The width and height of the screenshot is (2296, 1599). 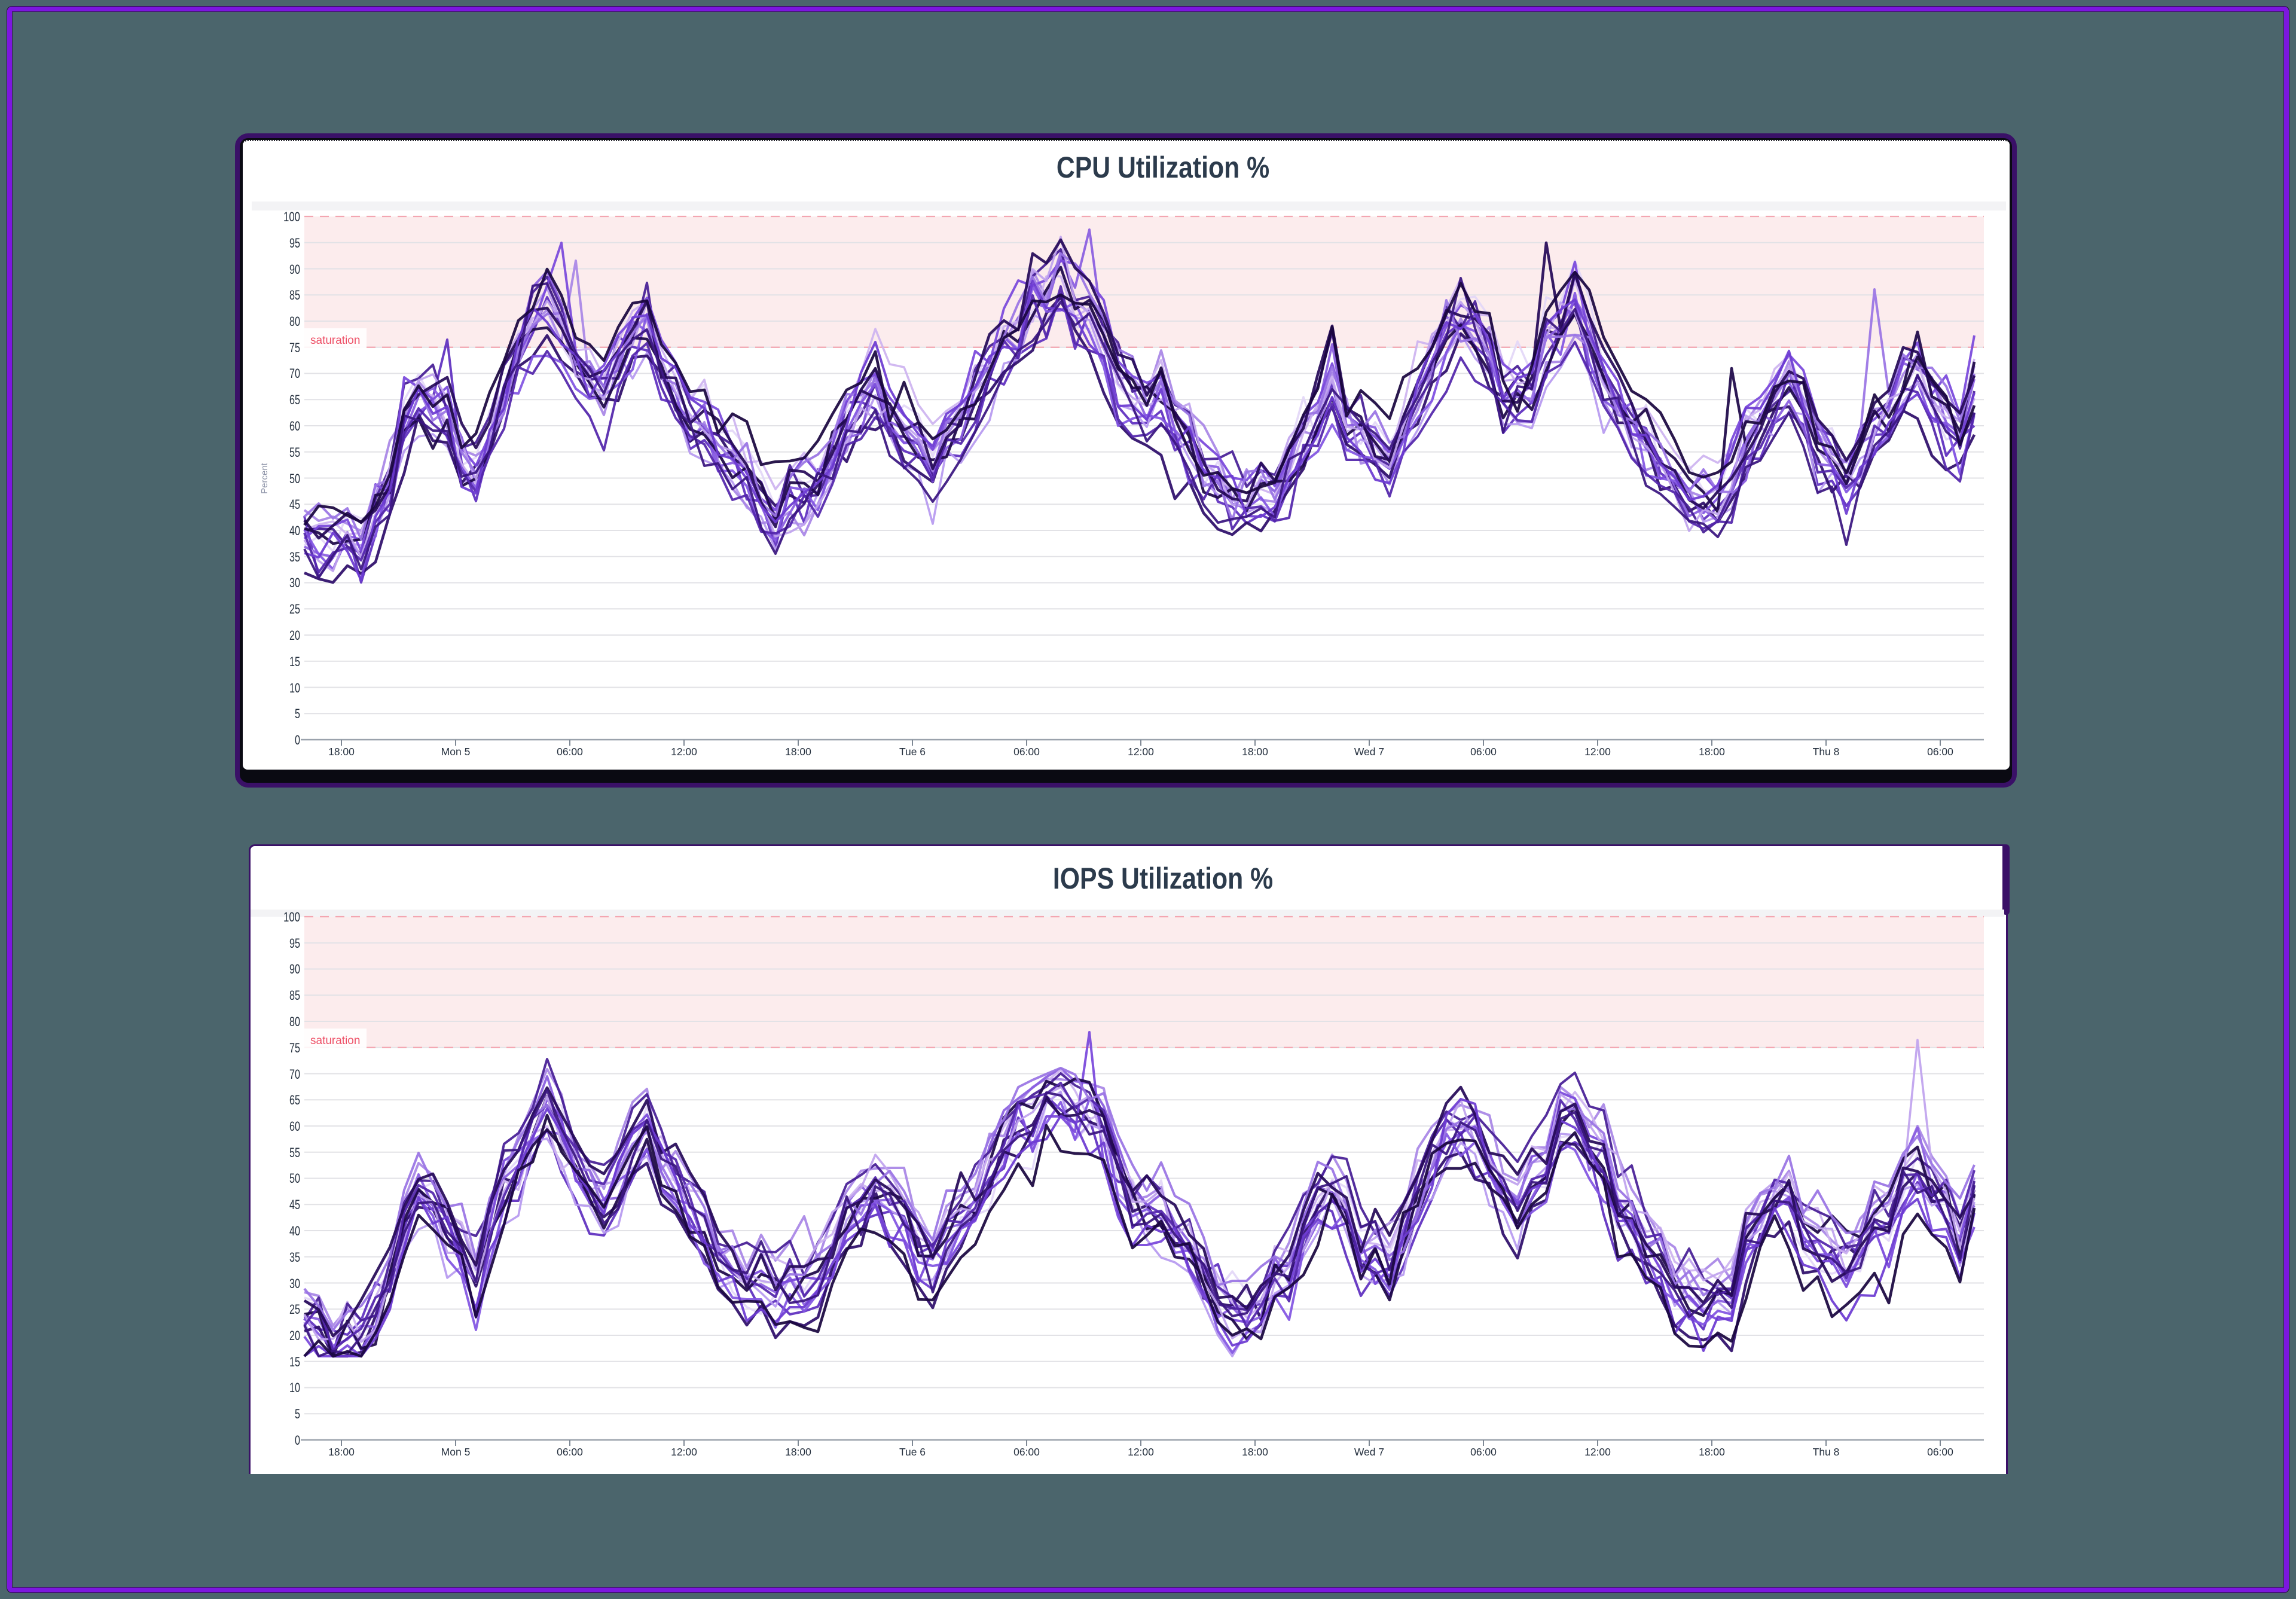 I want to click on svg-text: Percent, so click(x=264, y=478).